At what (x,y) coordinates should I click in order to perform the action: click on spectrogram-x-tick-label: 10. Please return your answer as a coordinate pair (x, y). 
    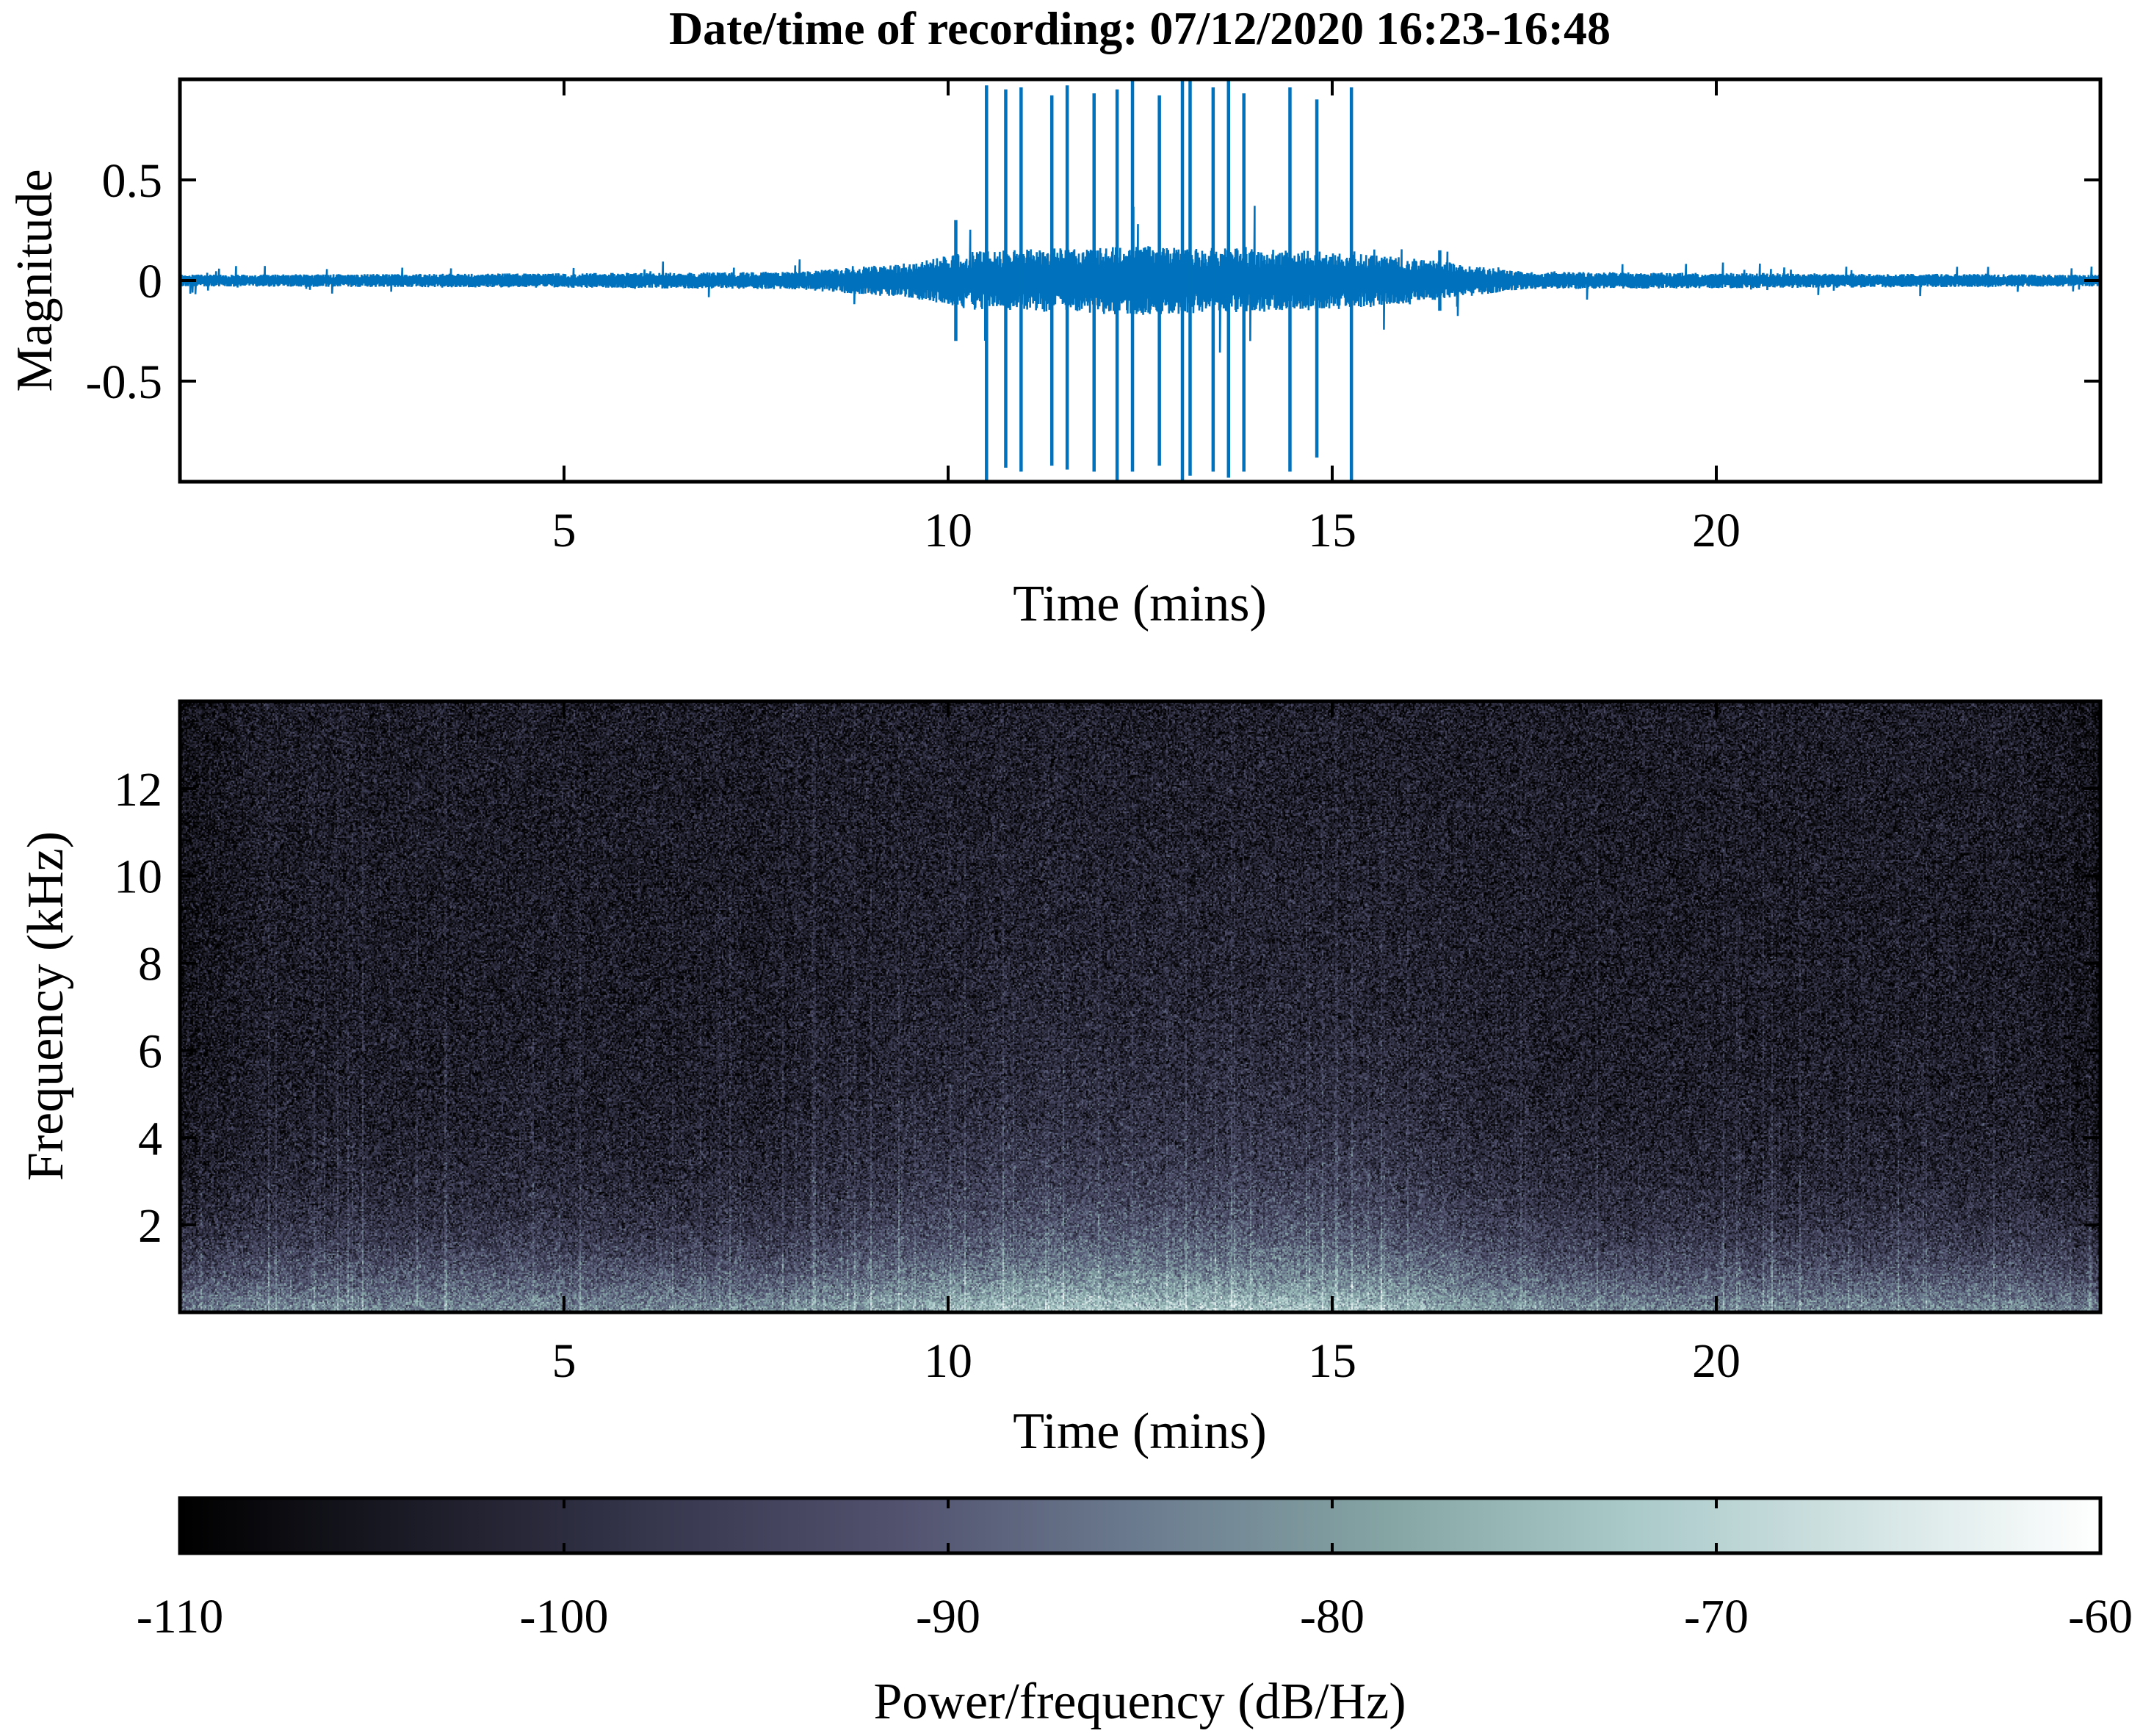
    Looking at the image, I should click on (948, 1361).